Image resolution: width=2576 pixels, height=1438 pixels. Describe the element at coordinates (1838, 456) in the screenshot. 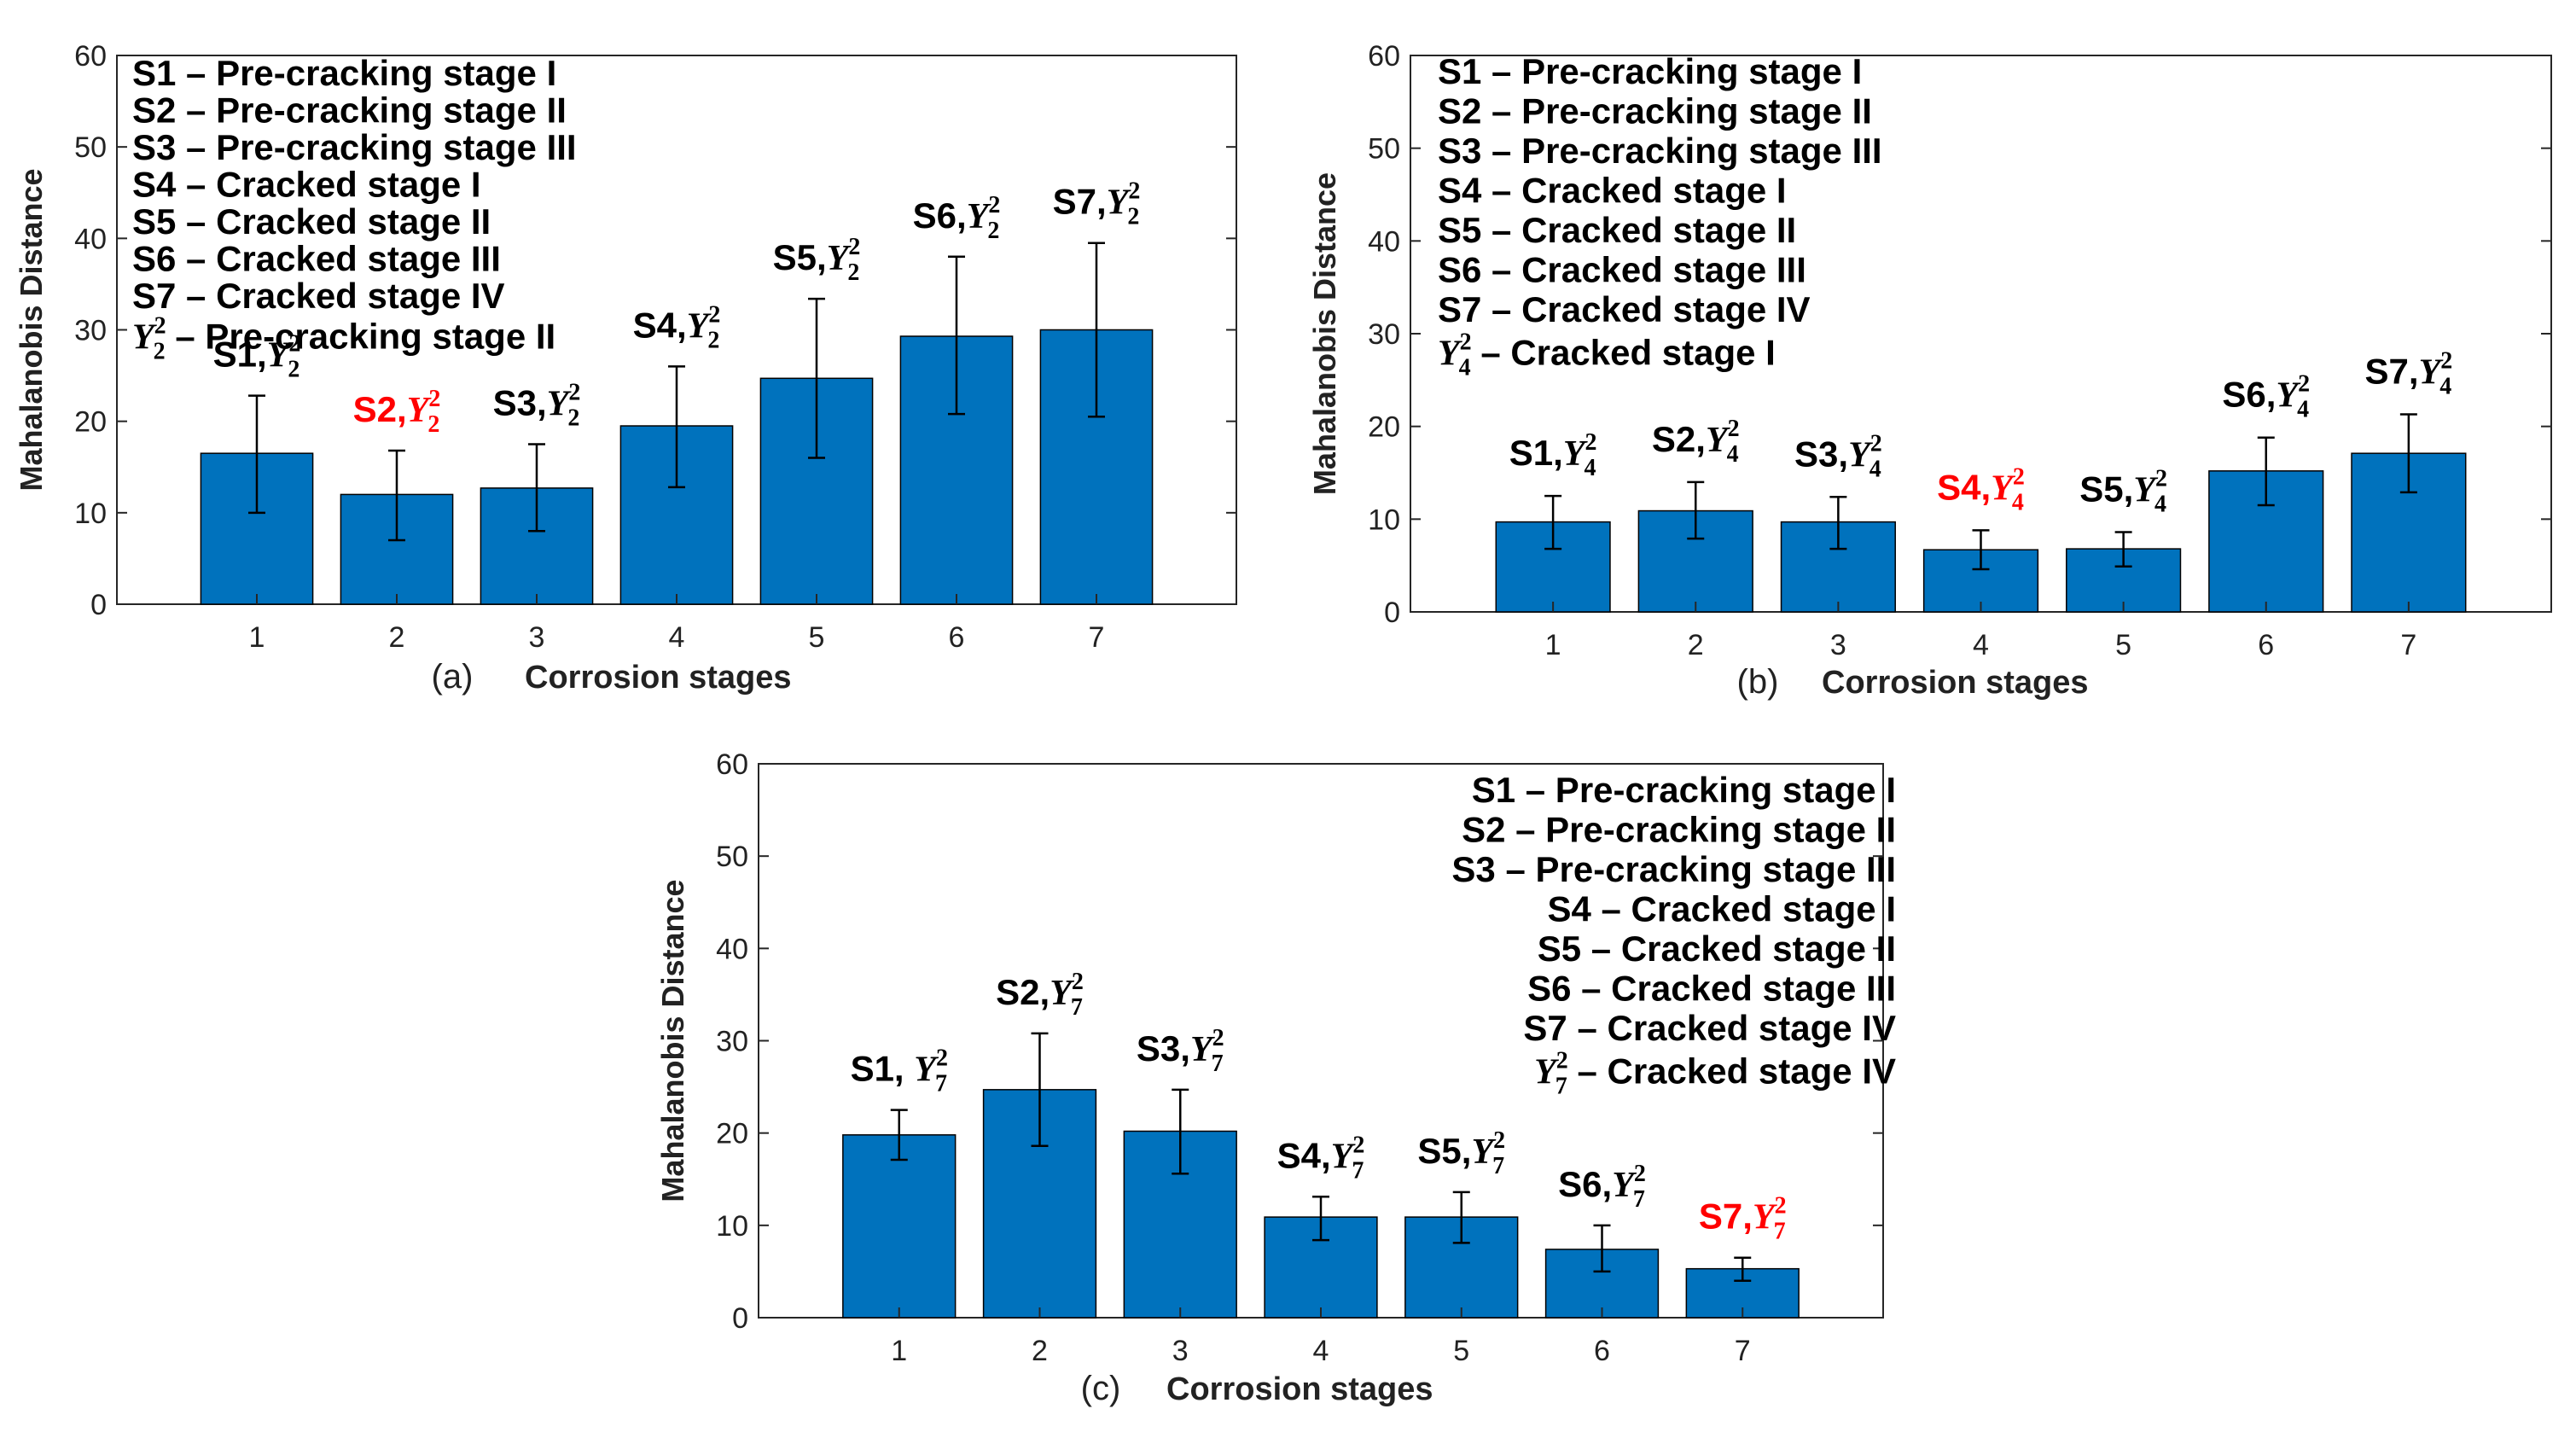

I see `bar-label-3: S3,Y2 4` at that location.